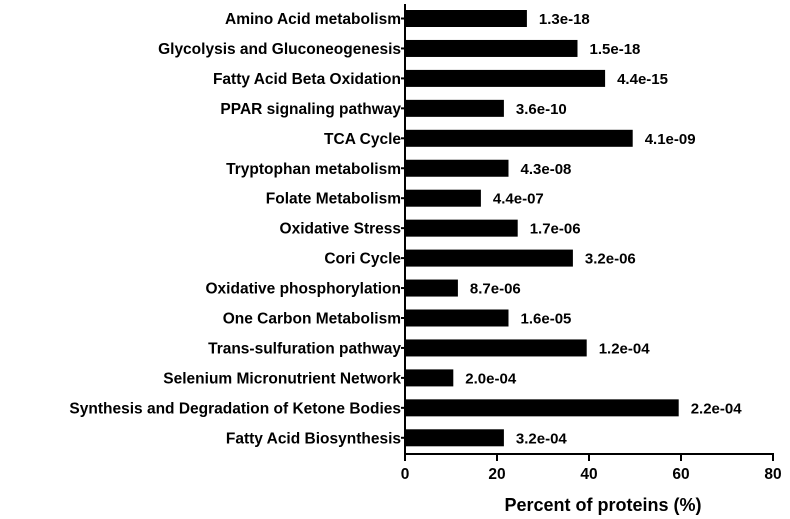 Image resolution: width=790 pixels, height=519 pixels. Describe the element at coordinates (304, 348) in the screenshot. I see `category-label: Trans-sulfuration pathway` at that location.